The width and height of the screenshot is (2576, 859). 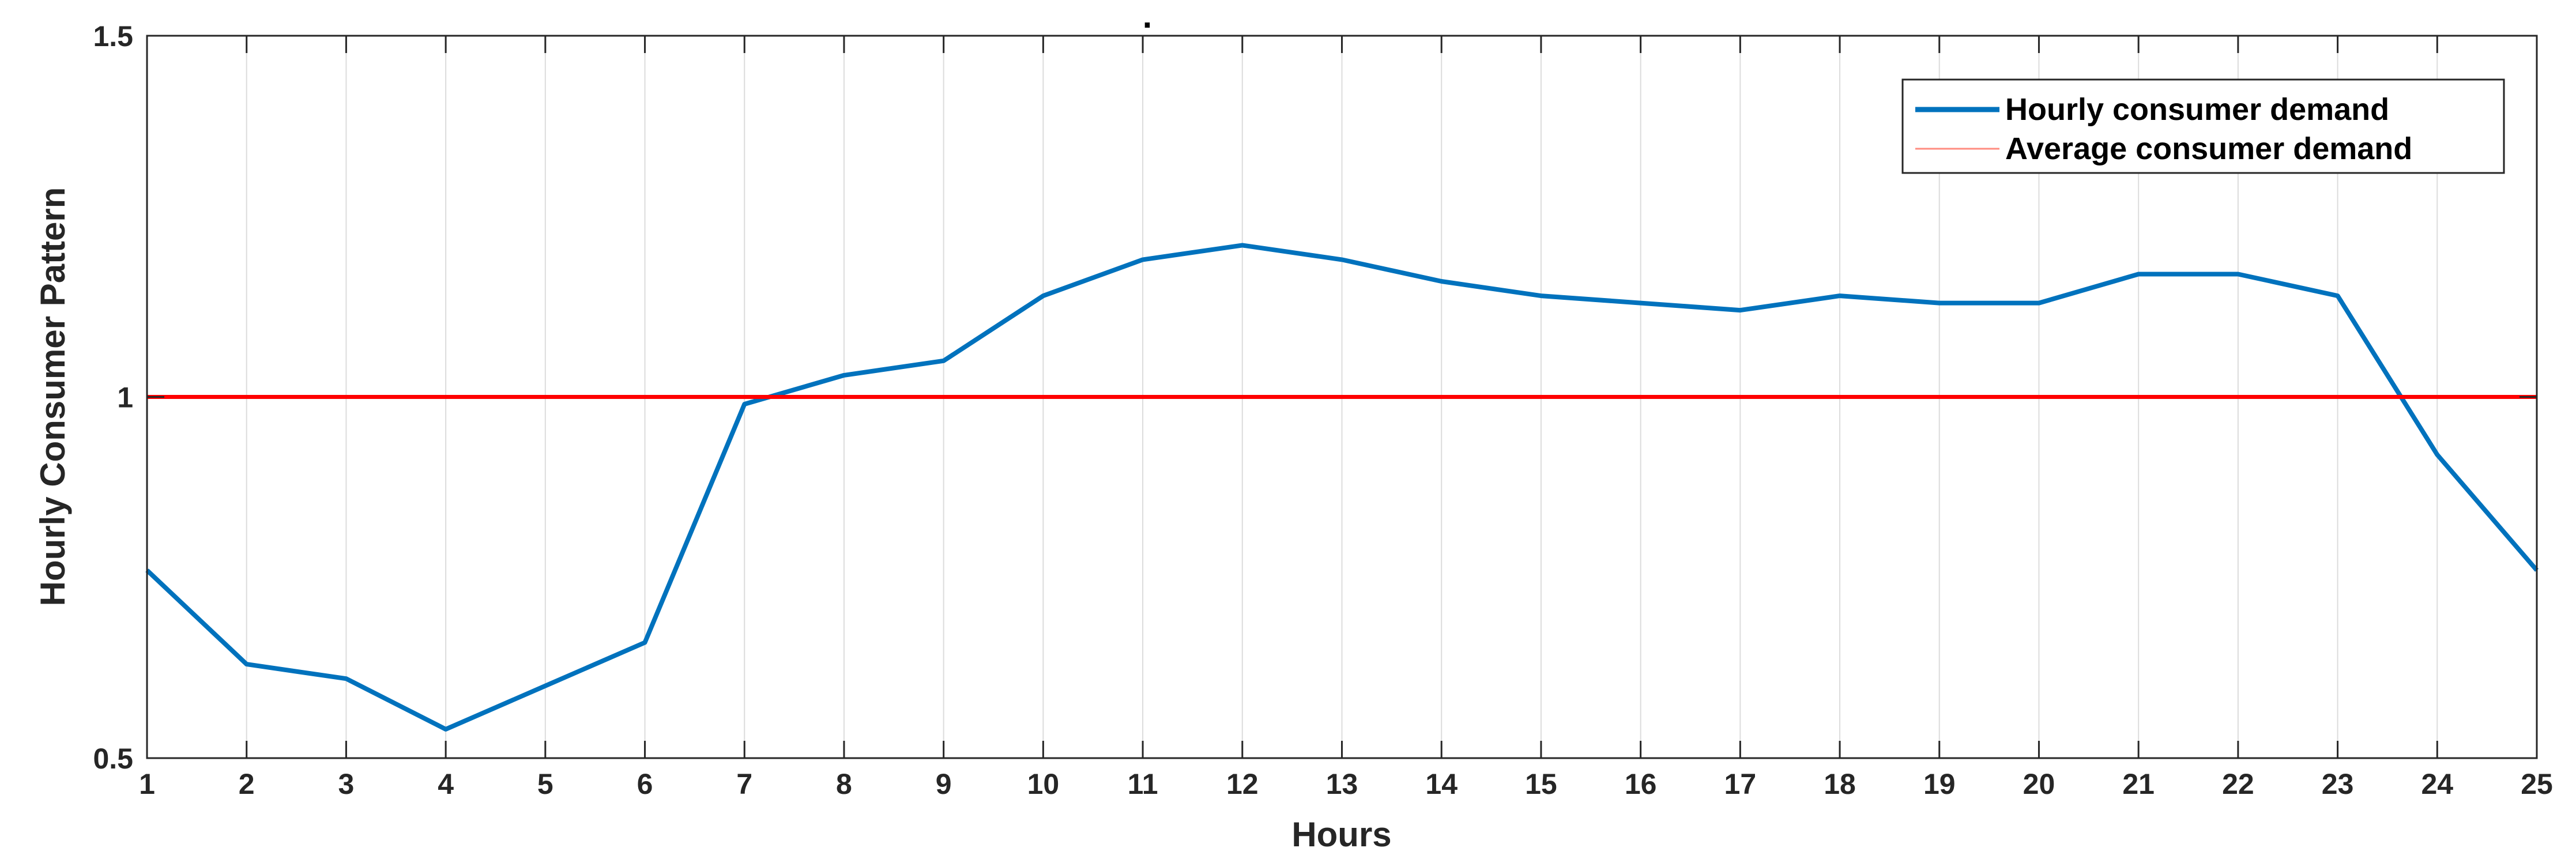 What do you see at coordinates (1342, 784) in the screenshot?
I see `x-tick-label: 13` at bounding box center [1342, 784].